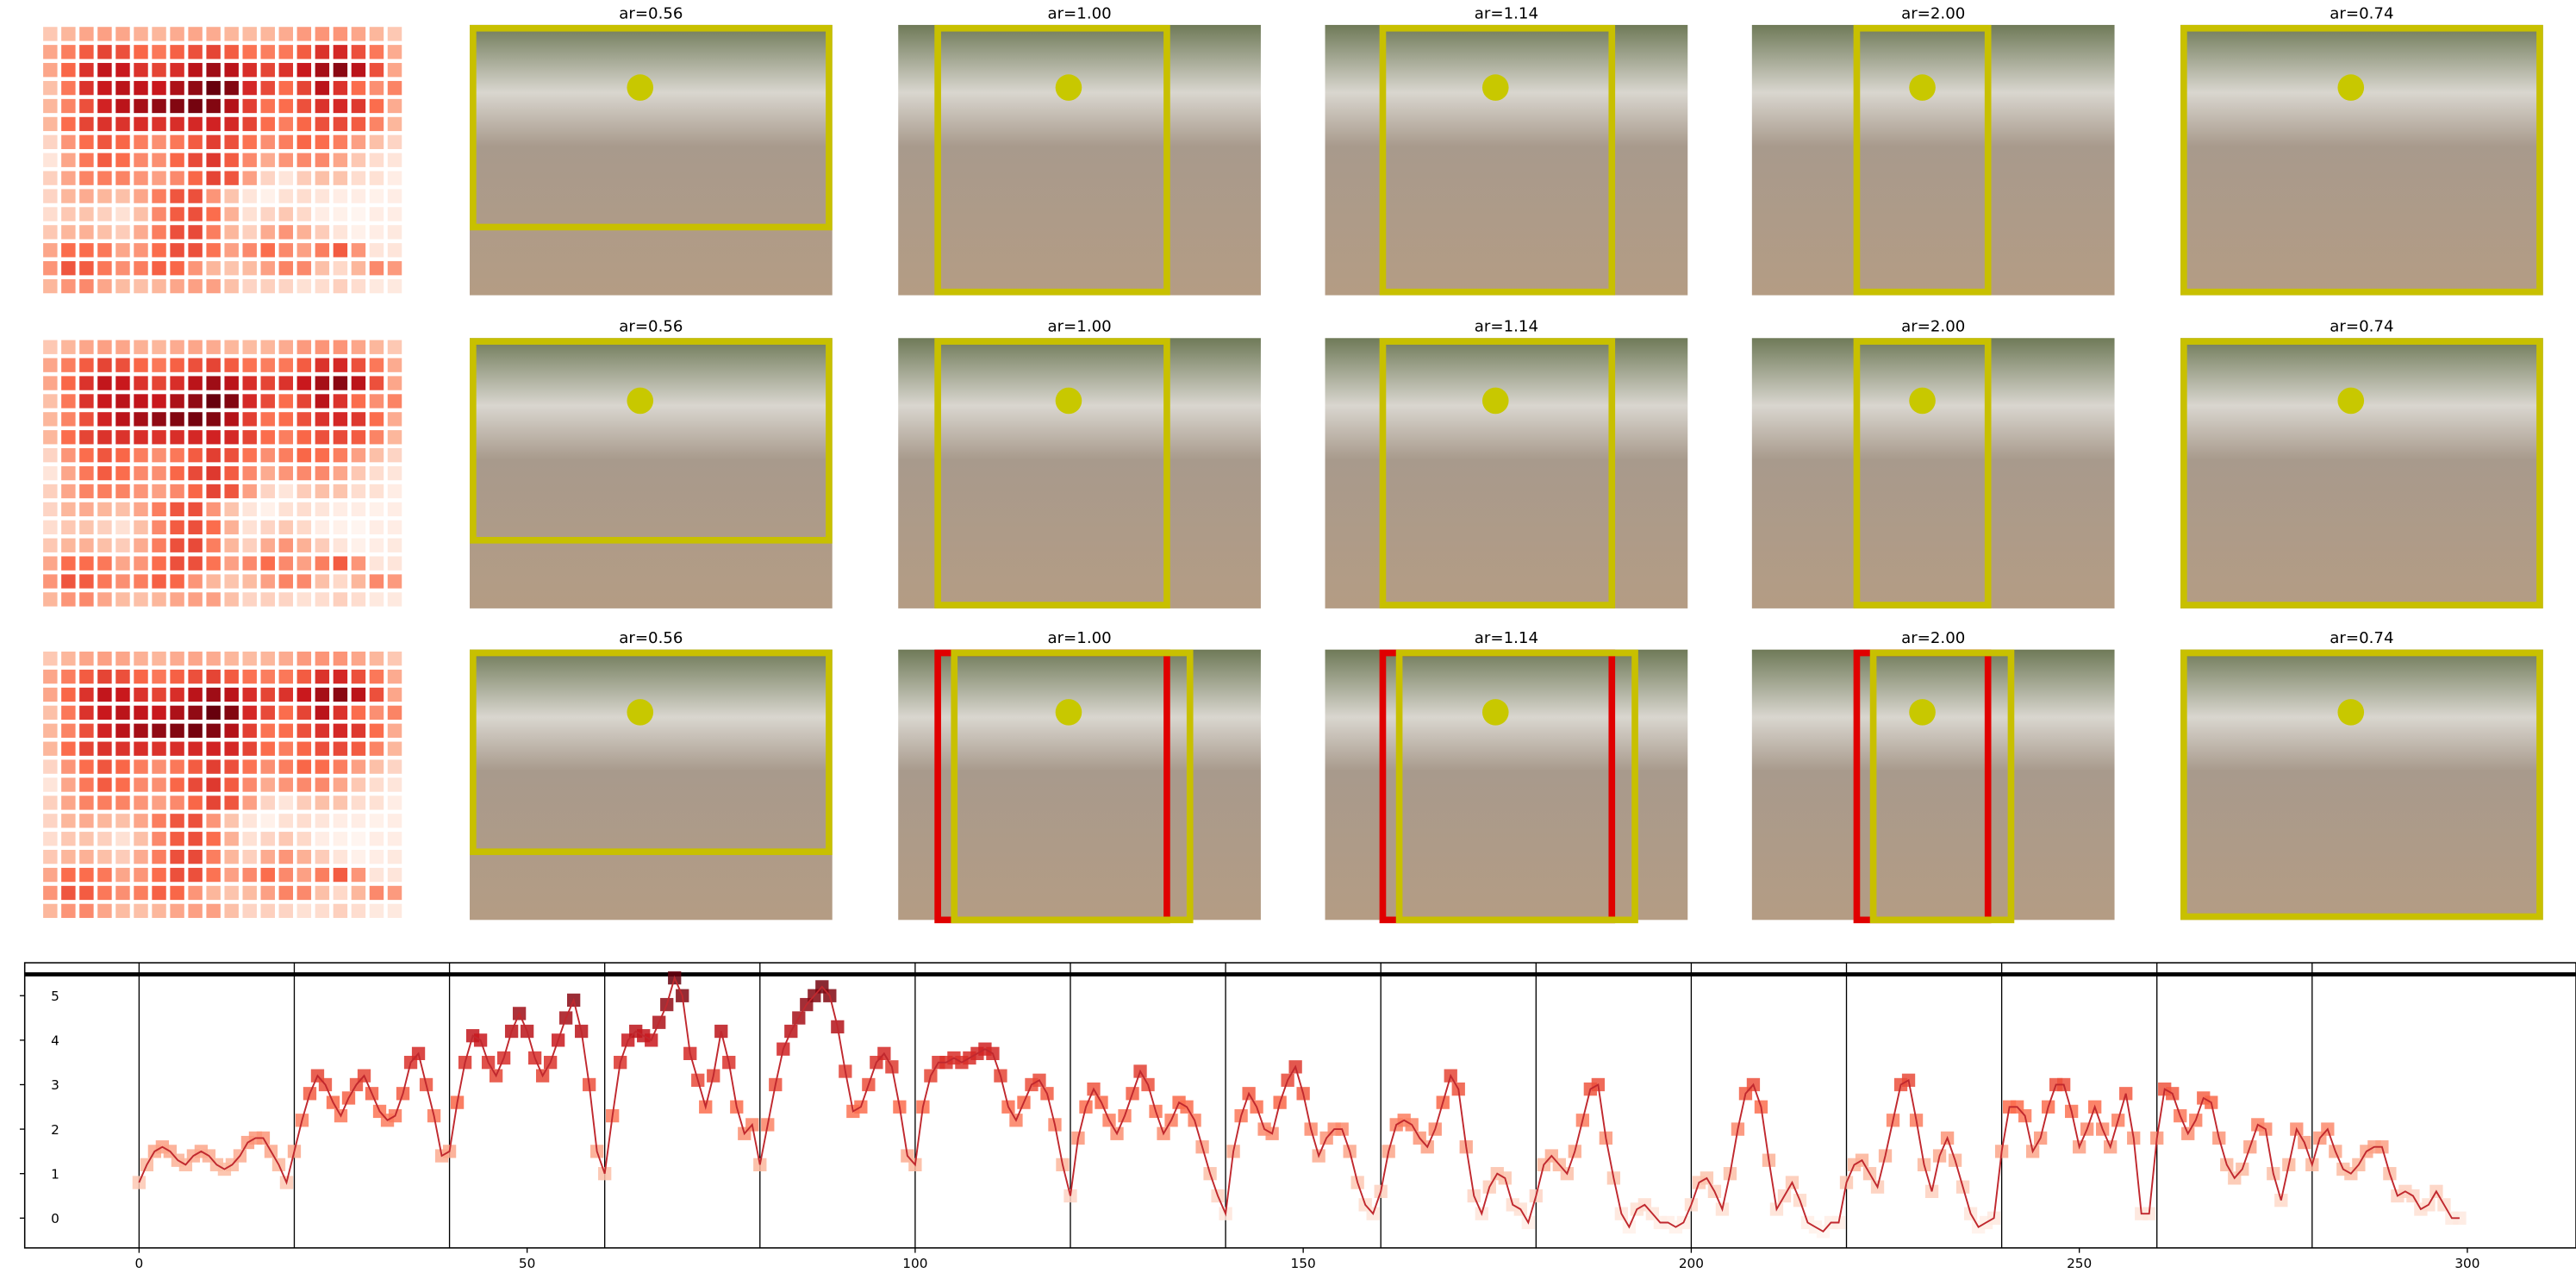 This screenshot has width=2576, height=1273. I want to click on panel-title: ar=1.00, so click(1079, 327).